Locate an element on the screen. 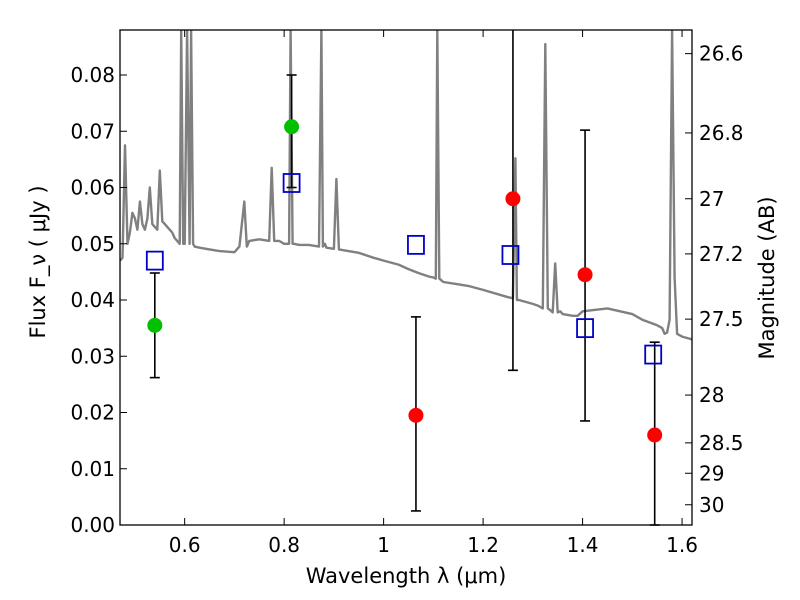 The height and width of the screenshot is (600, 800). magnitude-tick-label: 29 is located at coordinates (711, 473).